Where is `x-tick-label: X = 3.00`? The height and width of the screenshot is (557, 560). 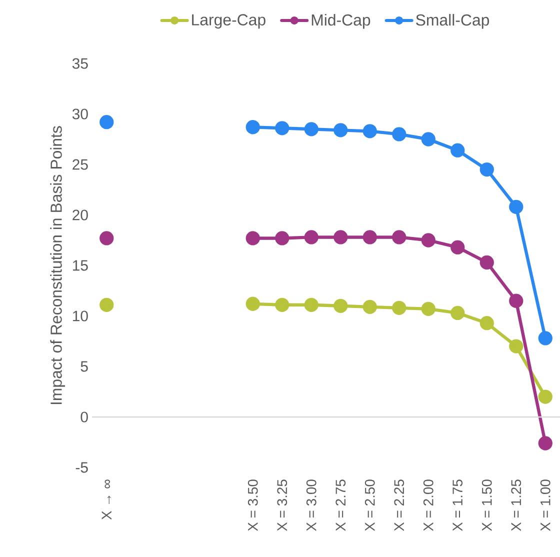
x-tick-label: X = 3.00 is located at coordinates (311, 506).